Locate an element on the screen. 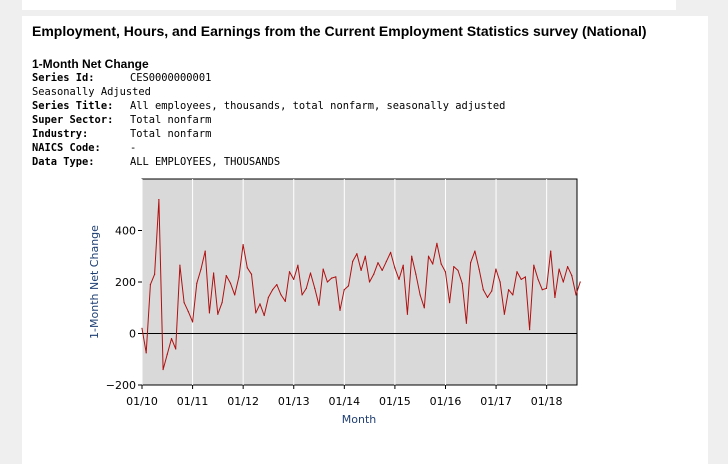 The height and width of the screenshot is (464, 728). x-tick-label: 01/11 is located at coordinates (193, 401).